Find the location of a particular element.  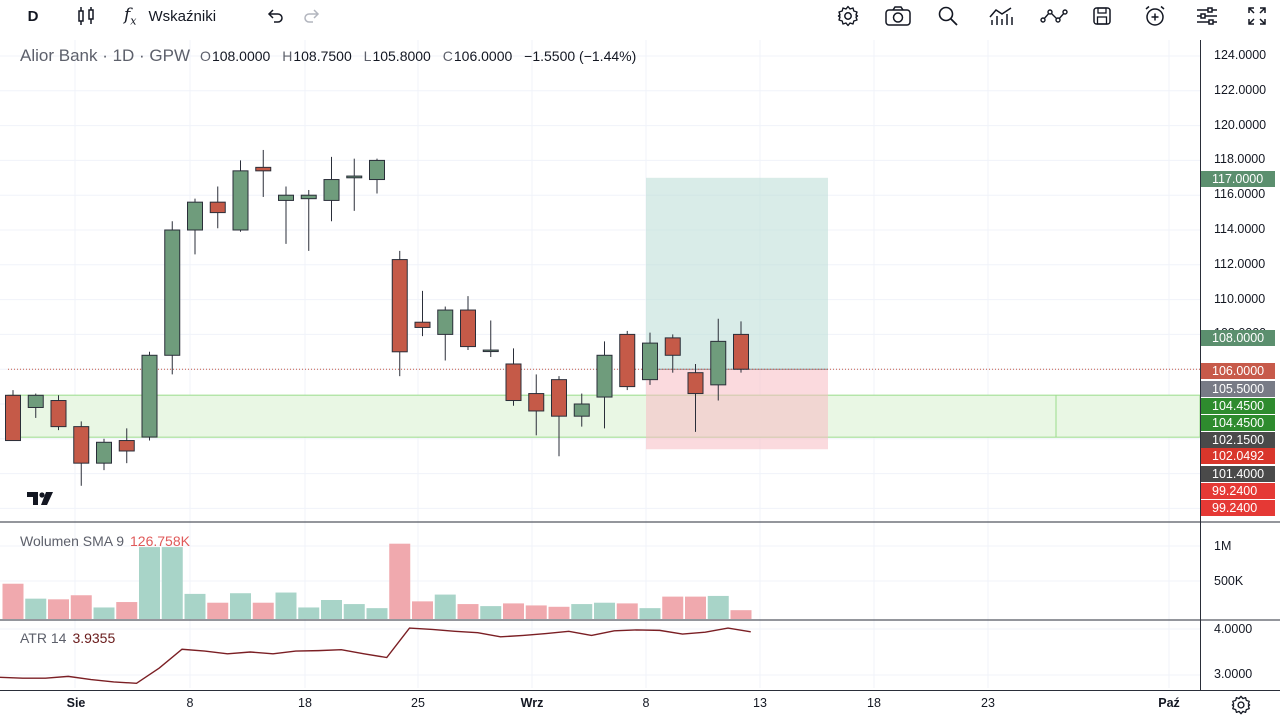

node-icon is located at coordinates (1054, 16).